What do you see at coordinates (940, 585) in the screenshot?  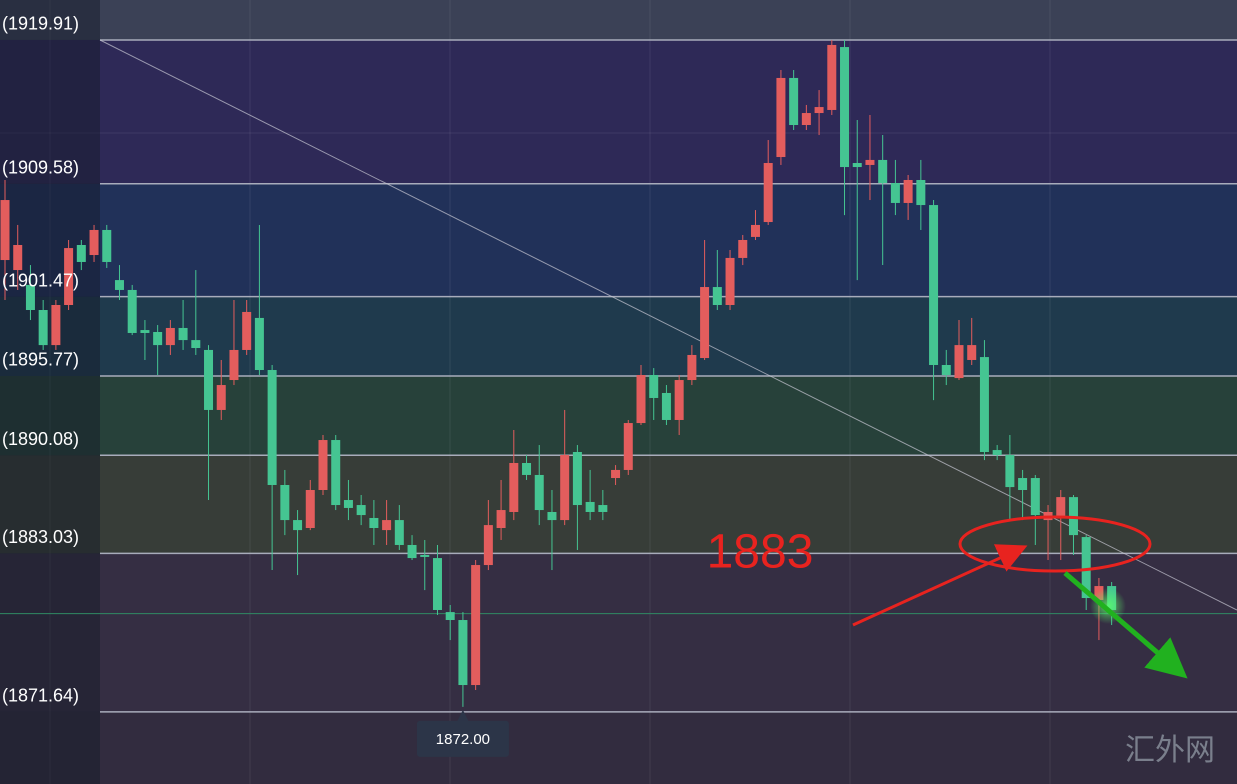 I see `red-arrow` at bounding box center [940, 585].